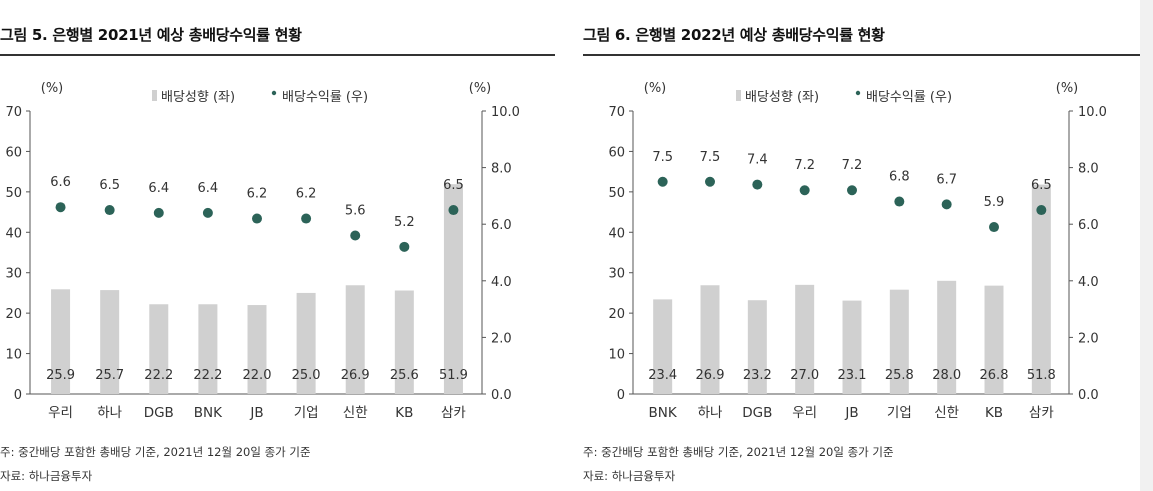  What do you see at coordinates (899, 413) in the screenshot?
I see `category-label: 기업` at bounding box center [899, 413].